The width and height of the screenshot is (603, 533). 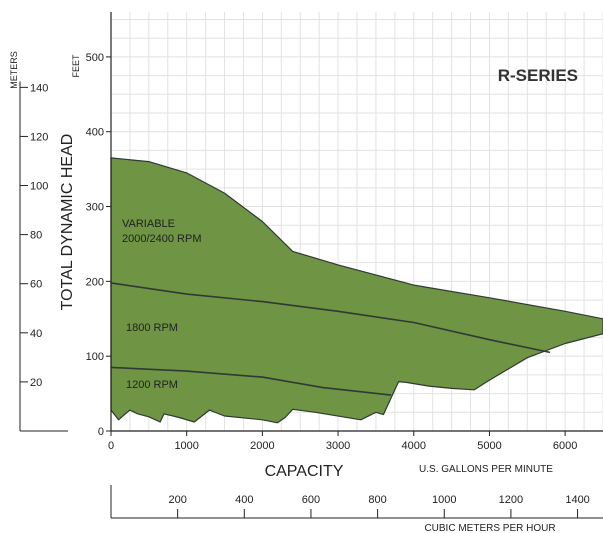 What do you see at coordinates (311, 500) in the screenshot?
I see `x-tick-label-m3h: 600` at bounding box center [311, 500].